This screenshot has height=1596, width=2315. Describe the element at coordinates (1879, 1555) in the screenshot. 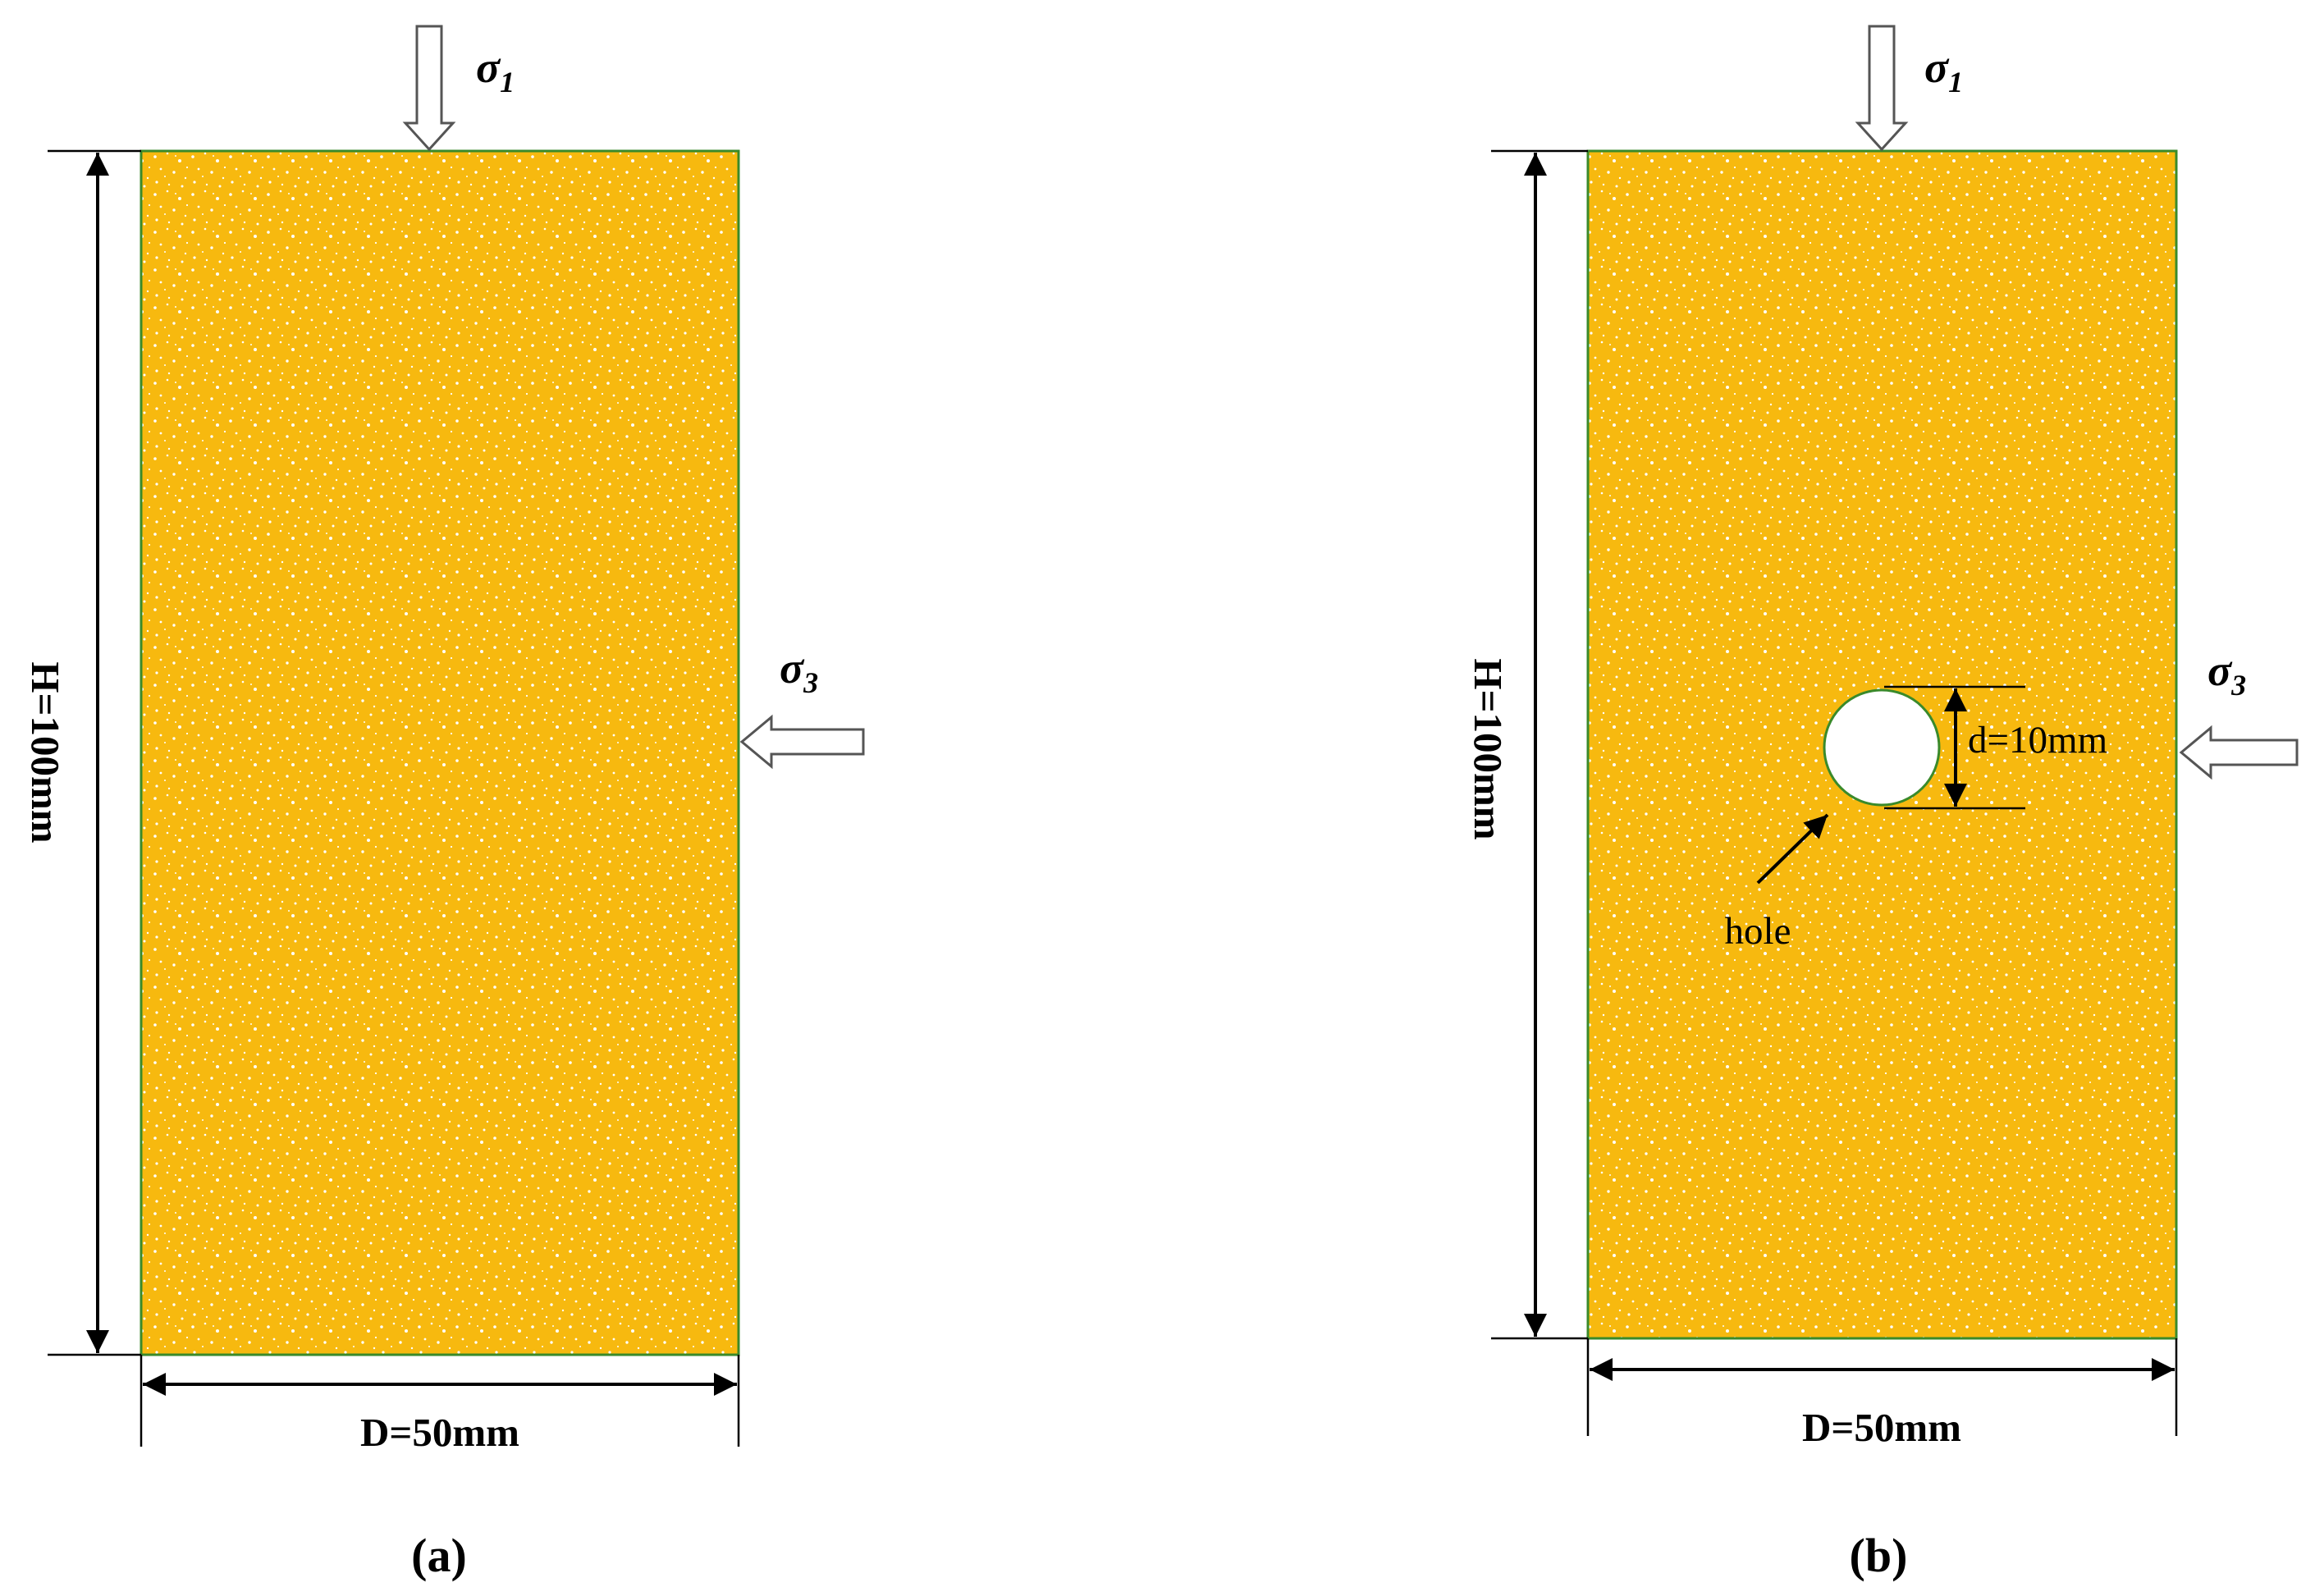

I see `caption: (b)` at that location.